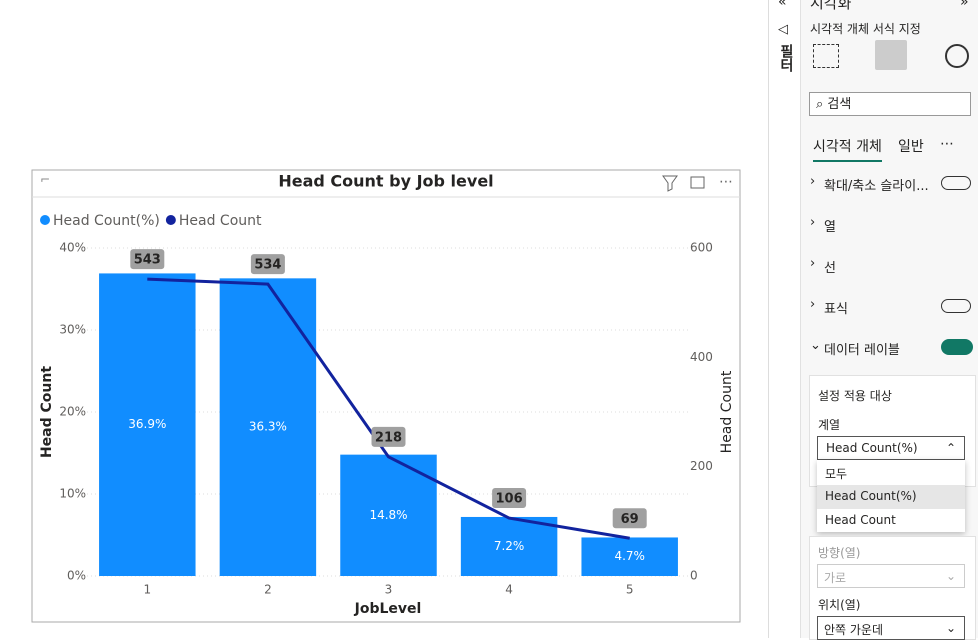 Image resolution: width=978 pixels, height=640 pixels. I want to click on y2-tick-label: 0, so click(694, 576).